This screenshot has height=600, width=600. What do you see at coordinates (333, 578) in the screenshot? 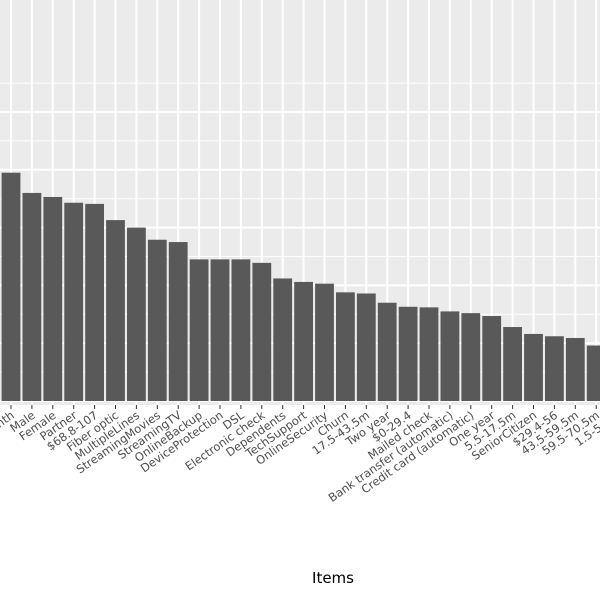
I see `x-axis-title: Items` at bounding box center [333, 578].